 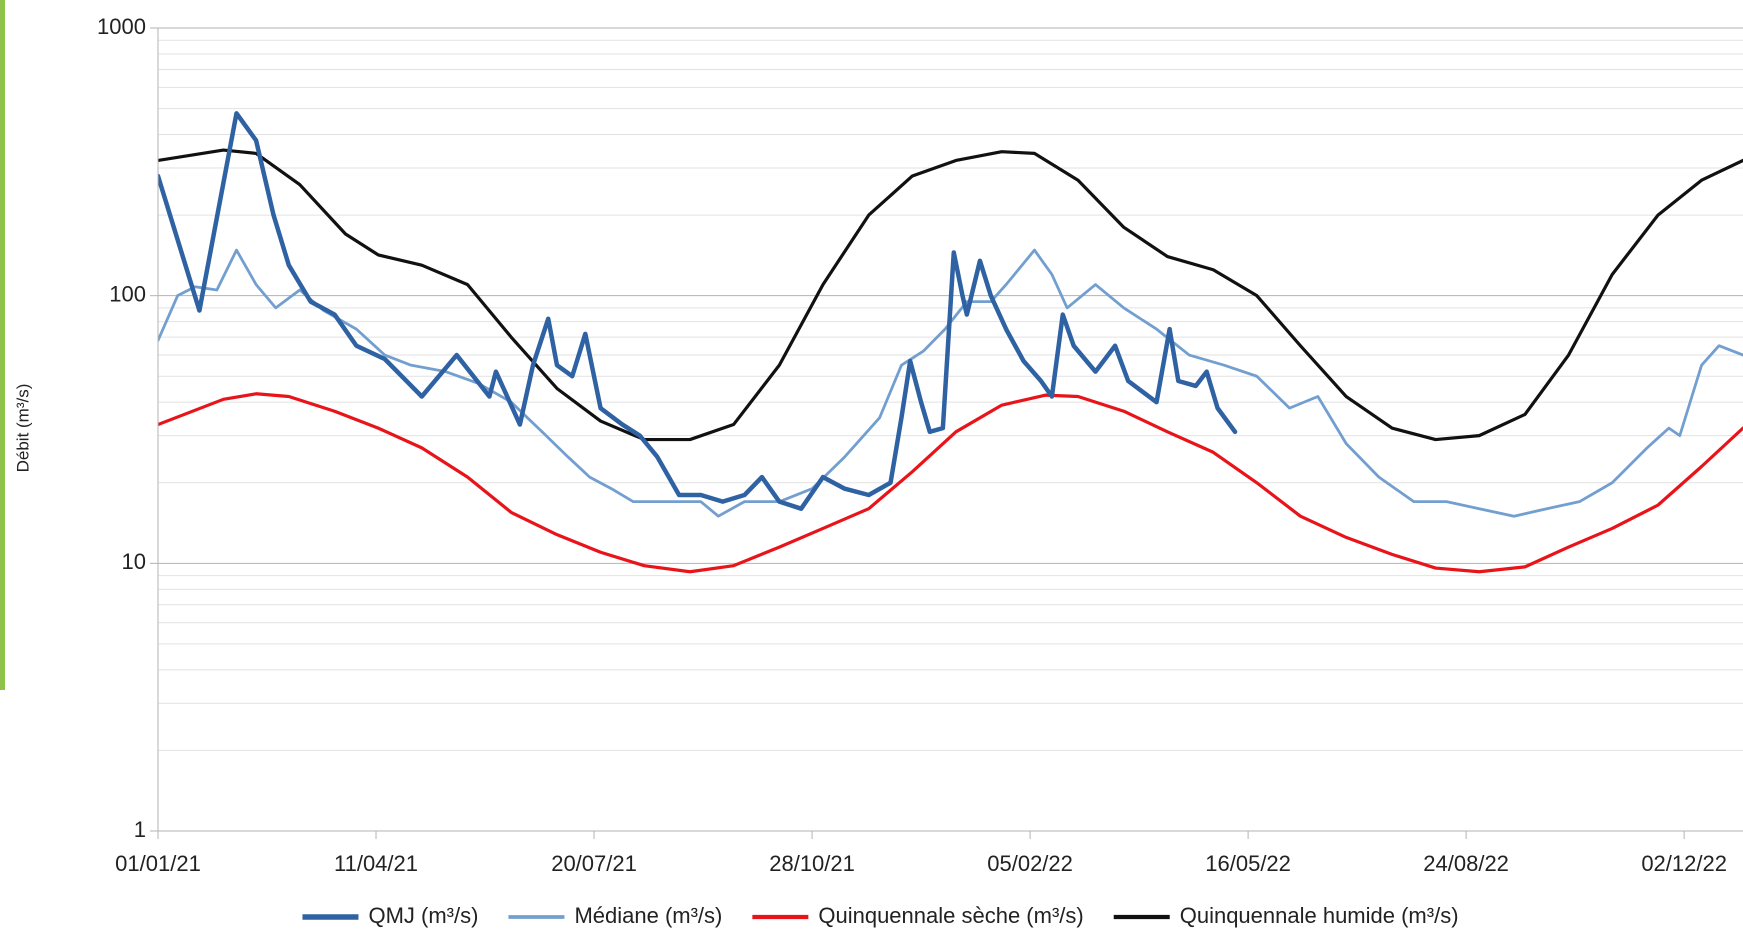 I want to click on legend-item: Médiane (m³/s), so click(x=615, y=915).